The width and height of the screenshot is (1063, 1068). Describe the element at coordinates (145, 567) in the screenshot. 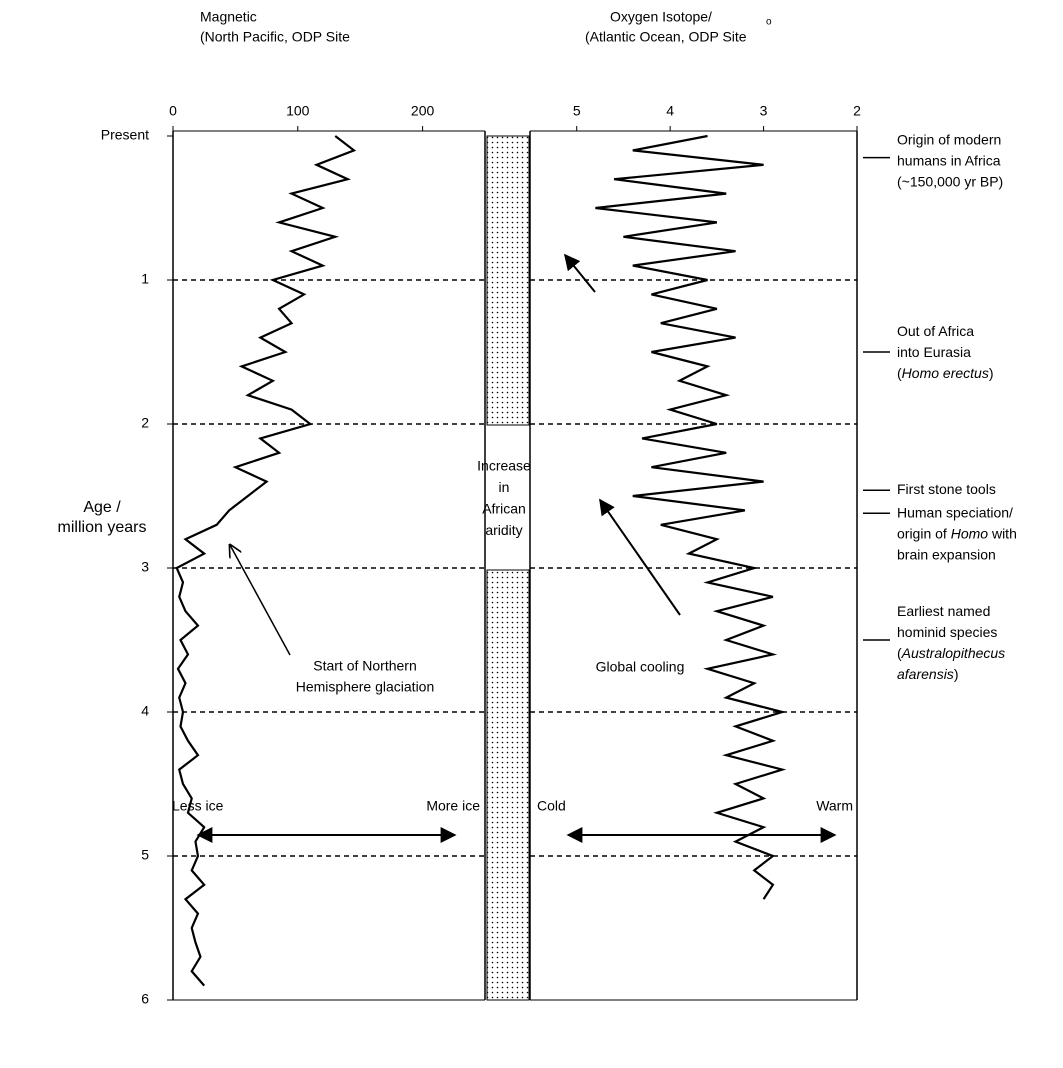

I see `y-tick-label: 3` at that location.